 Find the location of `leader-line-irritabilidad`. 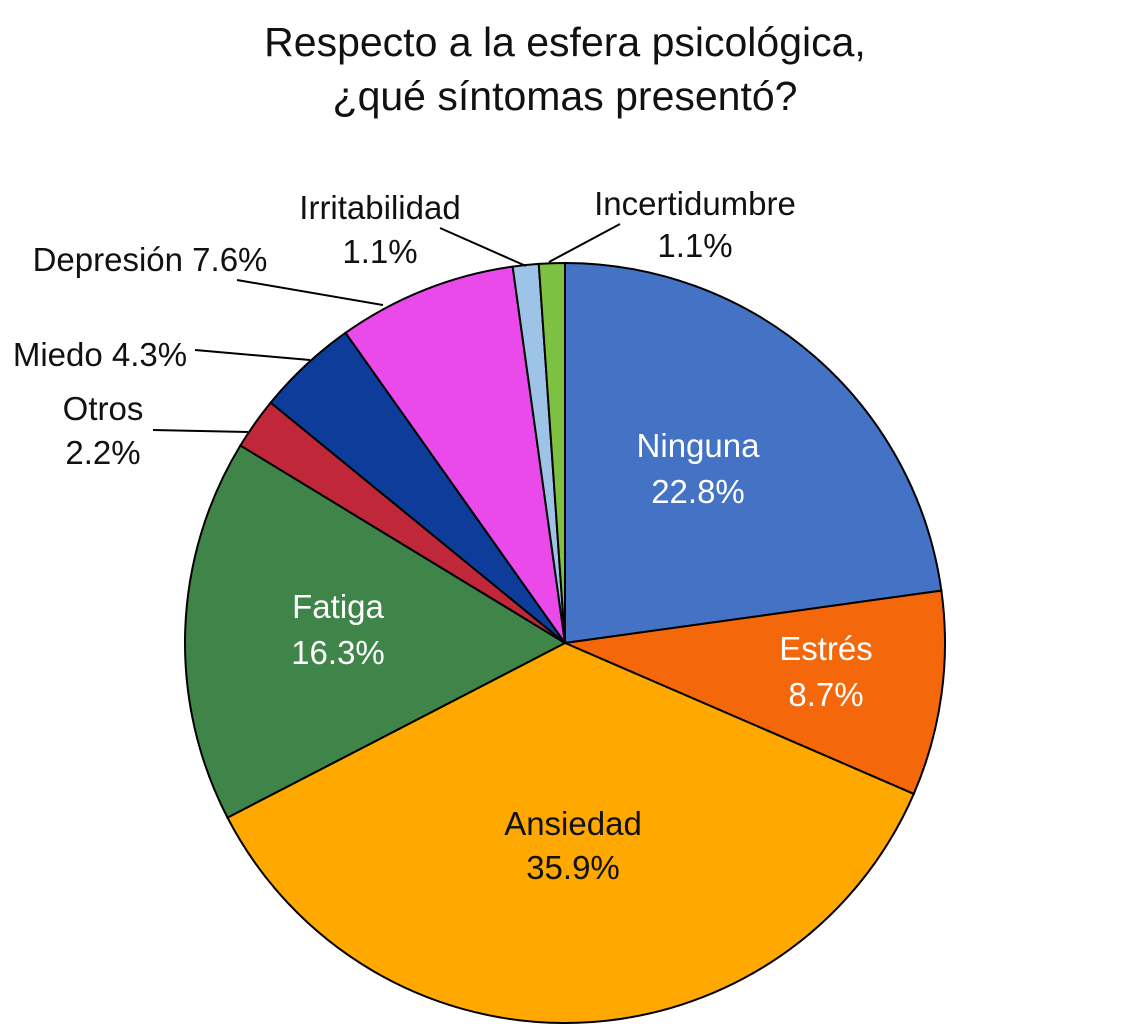

leader-line-irritabilidad is located at coordinates (483, 247).